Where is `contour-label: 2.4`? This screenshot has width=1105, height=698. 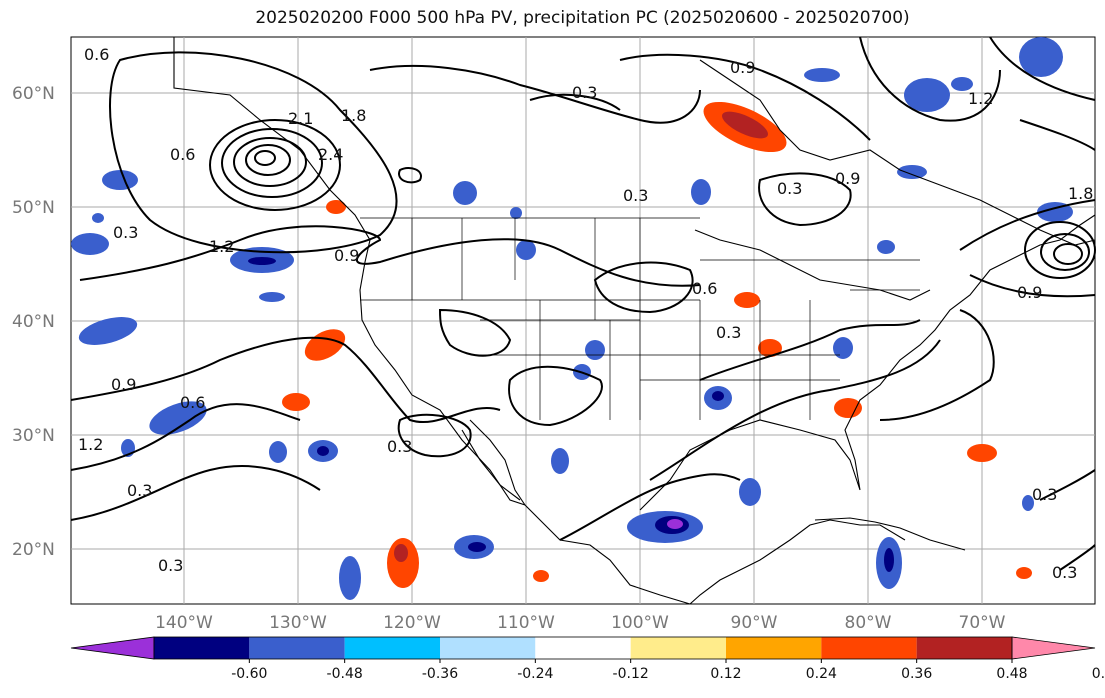
contour-label: 2.4 is located at coordinates (330, 154).